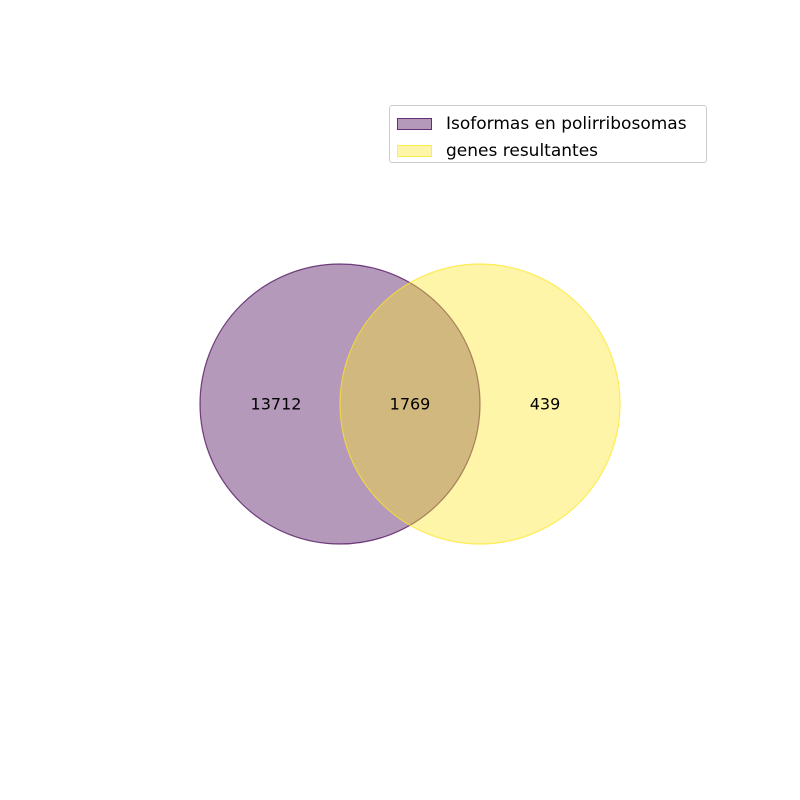 The image size is (800, 800). Describe the element at coordinates (522, 150) in the screenshot. I see `legend-label-genes: genes resultantes` at that location.